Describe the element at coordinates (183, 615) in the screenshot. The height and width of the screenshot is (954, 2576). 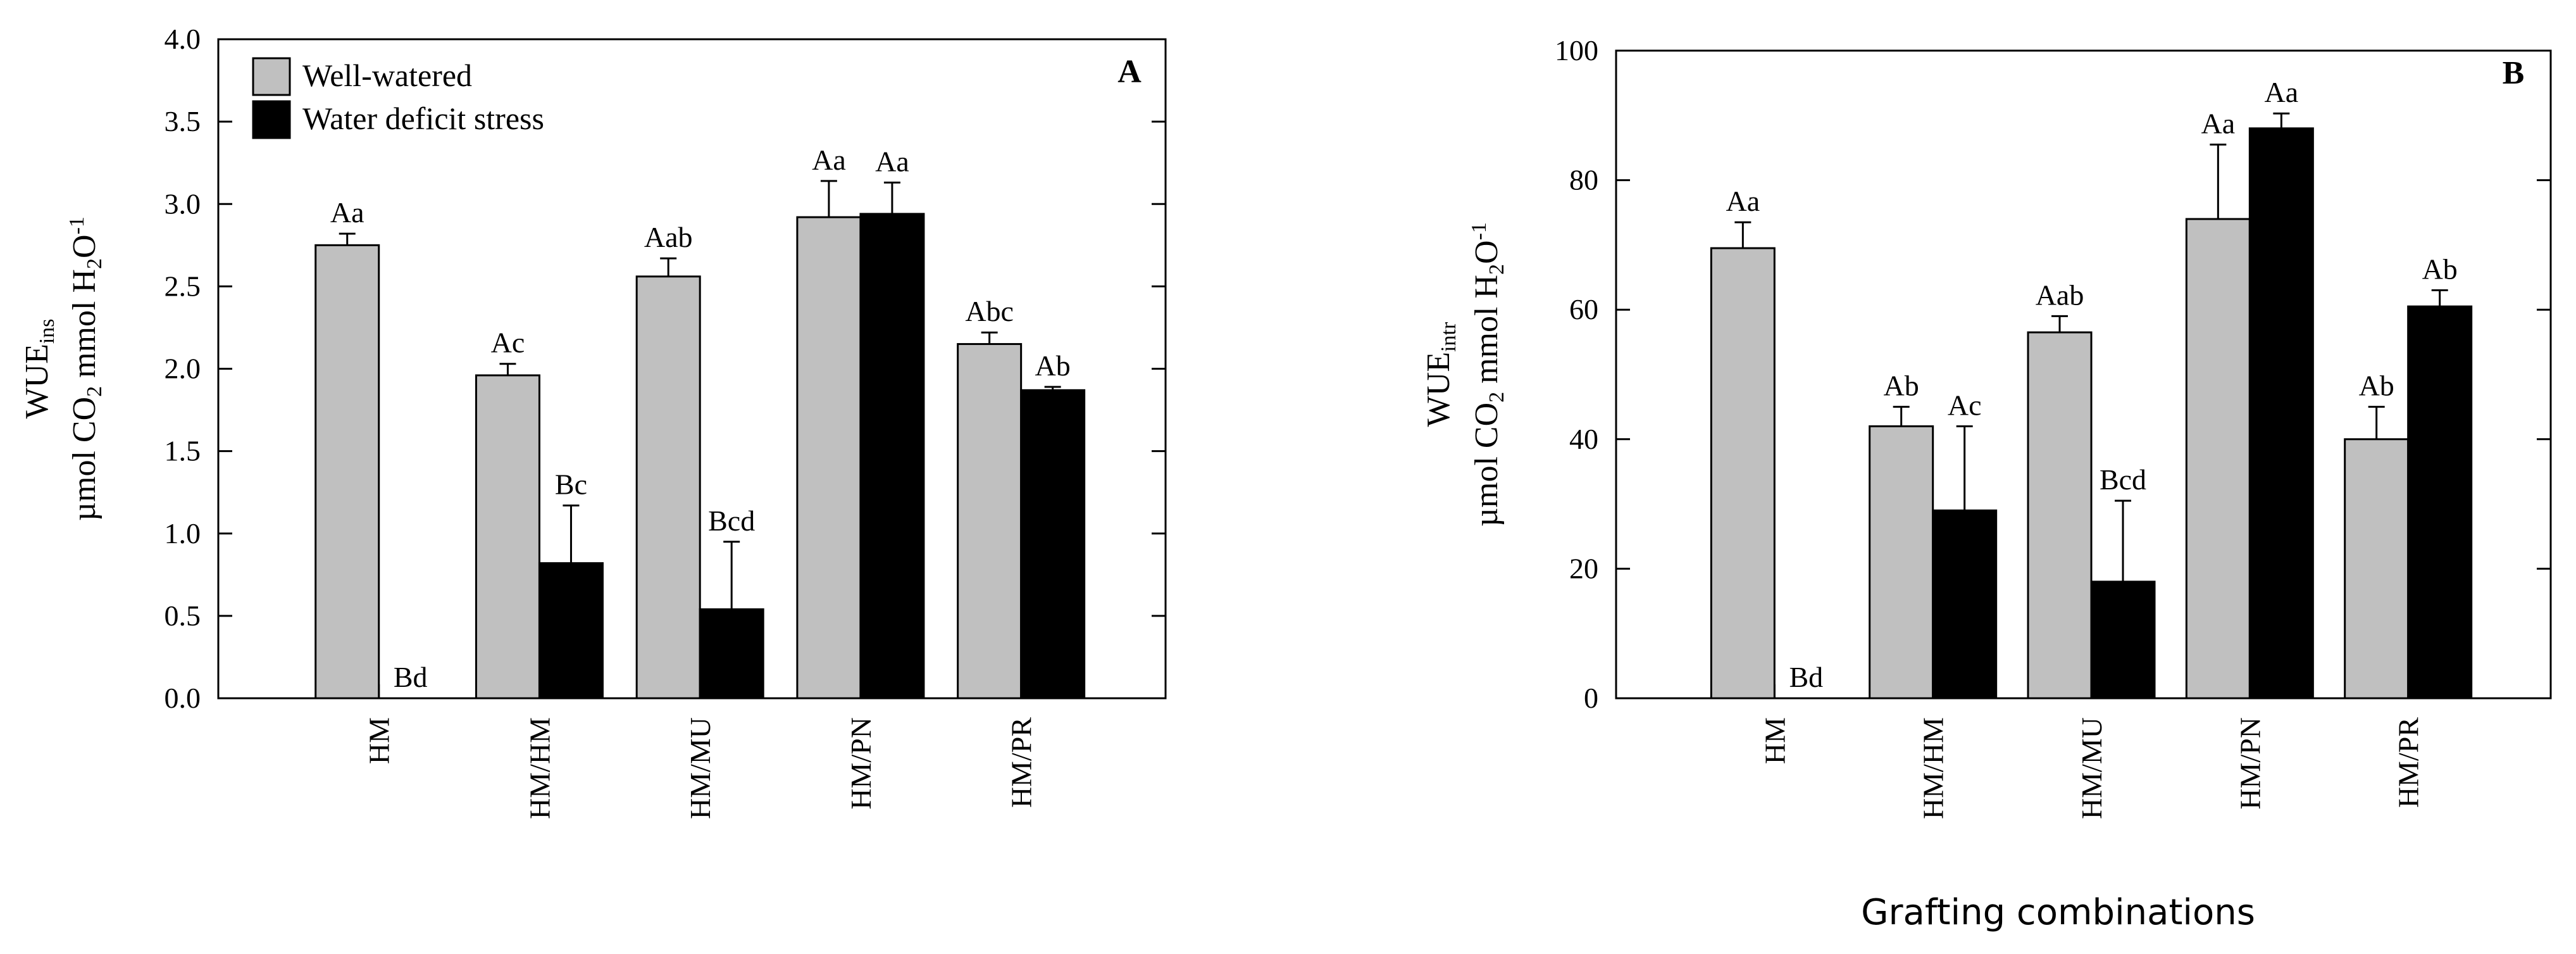
I see `y-tick-label: 0.5` at that location.